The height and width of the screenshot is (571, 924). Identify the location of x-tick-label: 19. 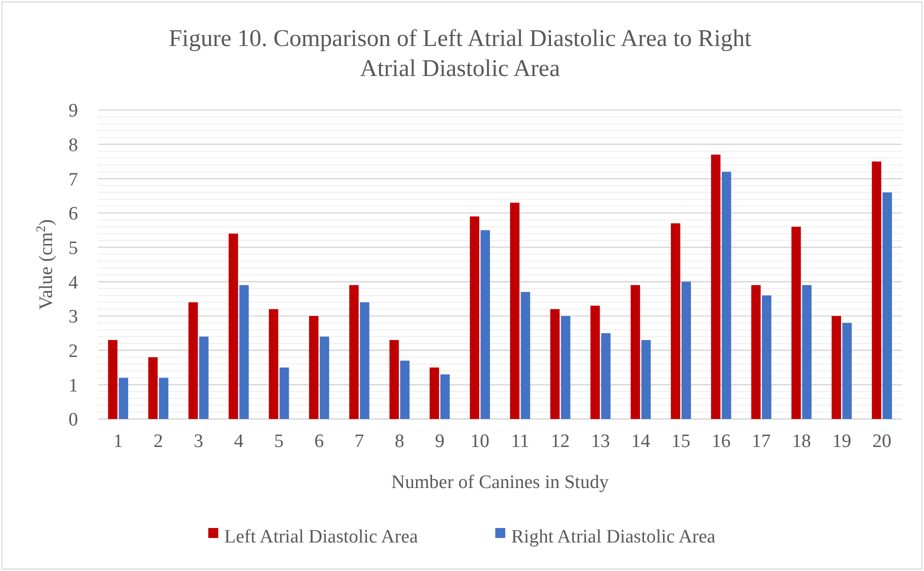
(842, 441).